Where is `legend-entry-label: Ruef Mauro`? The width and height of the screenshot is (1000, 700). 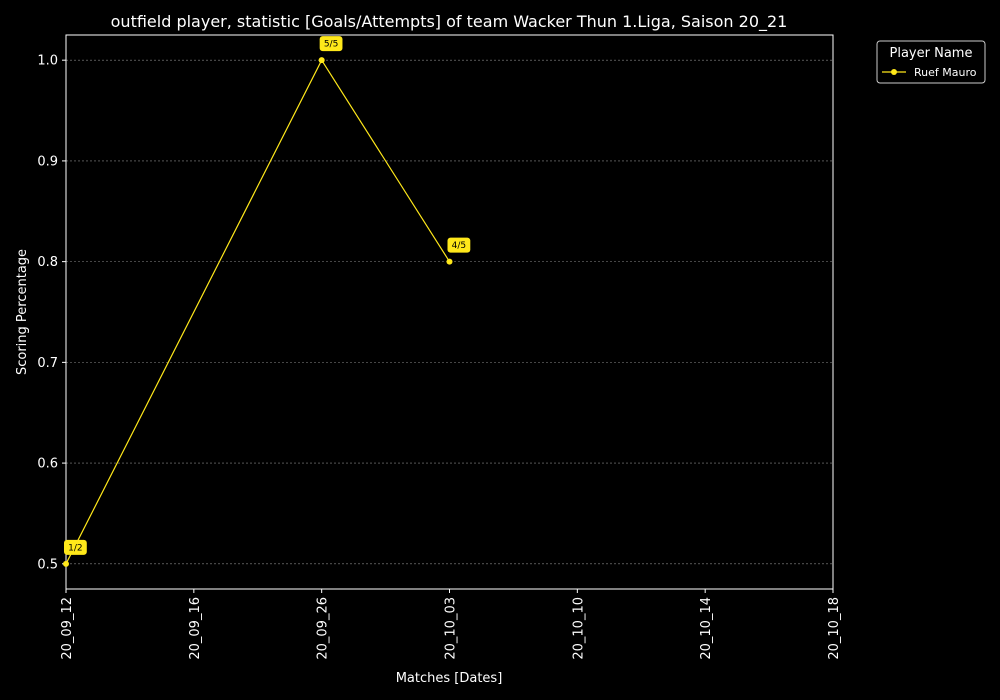
legend-entry-label: Ruef Mauro is located at coordinates (945, 72).